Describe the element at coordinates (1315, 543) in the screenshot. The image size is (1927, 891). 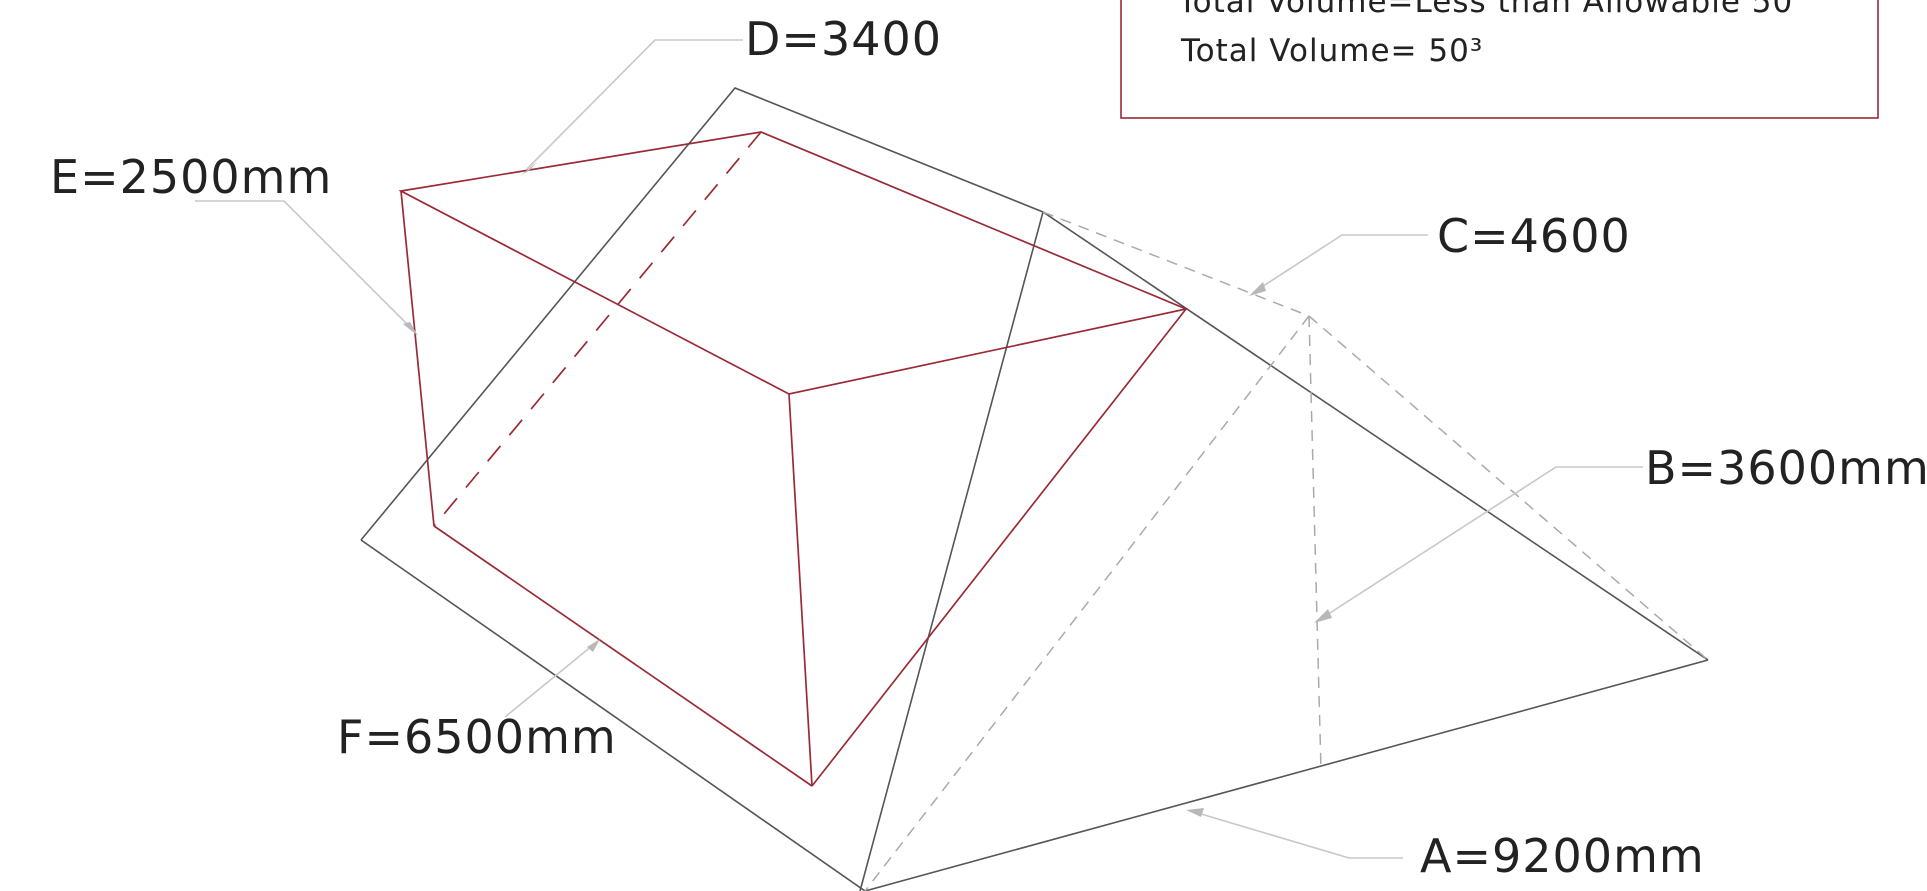
I see `hidden-edge-vertical` at that location.